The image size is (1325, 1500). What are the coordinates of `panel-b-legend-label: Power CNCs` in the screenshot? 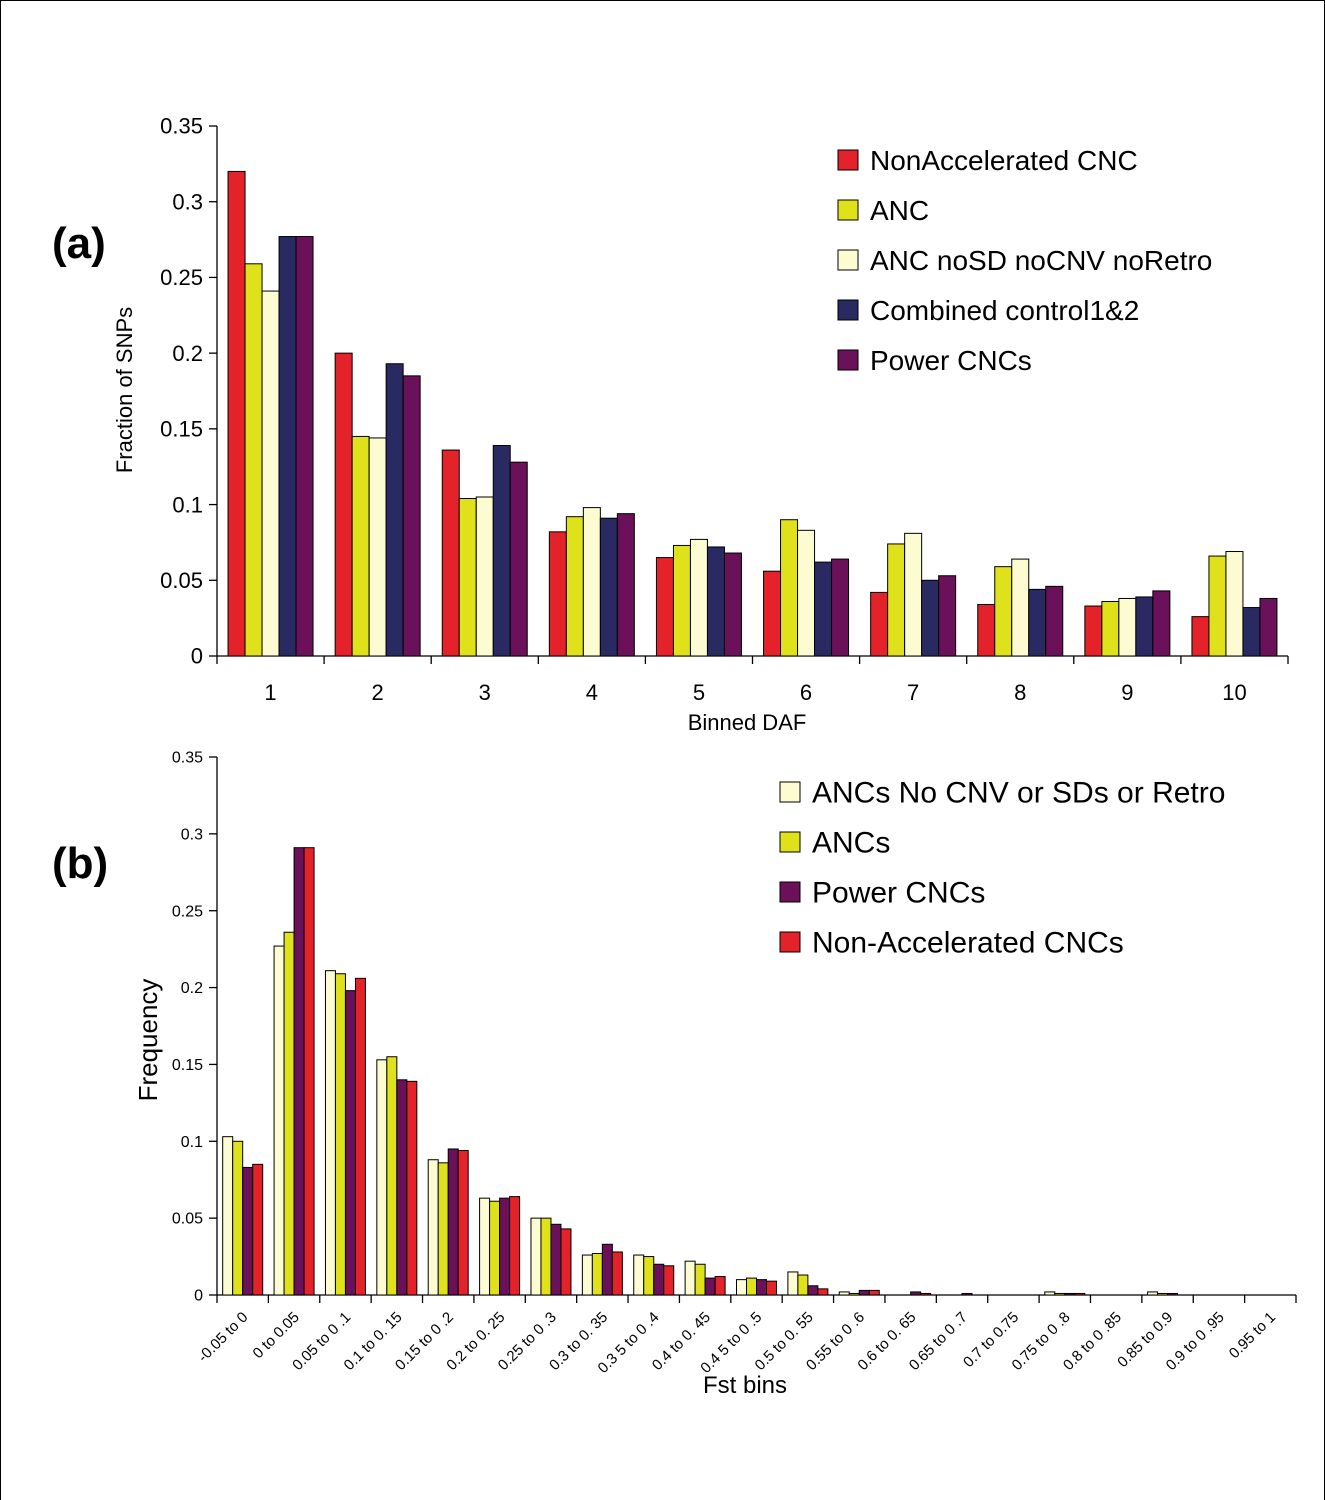 It's located at (898, 893).